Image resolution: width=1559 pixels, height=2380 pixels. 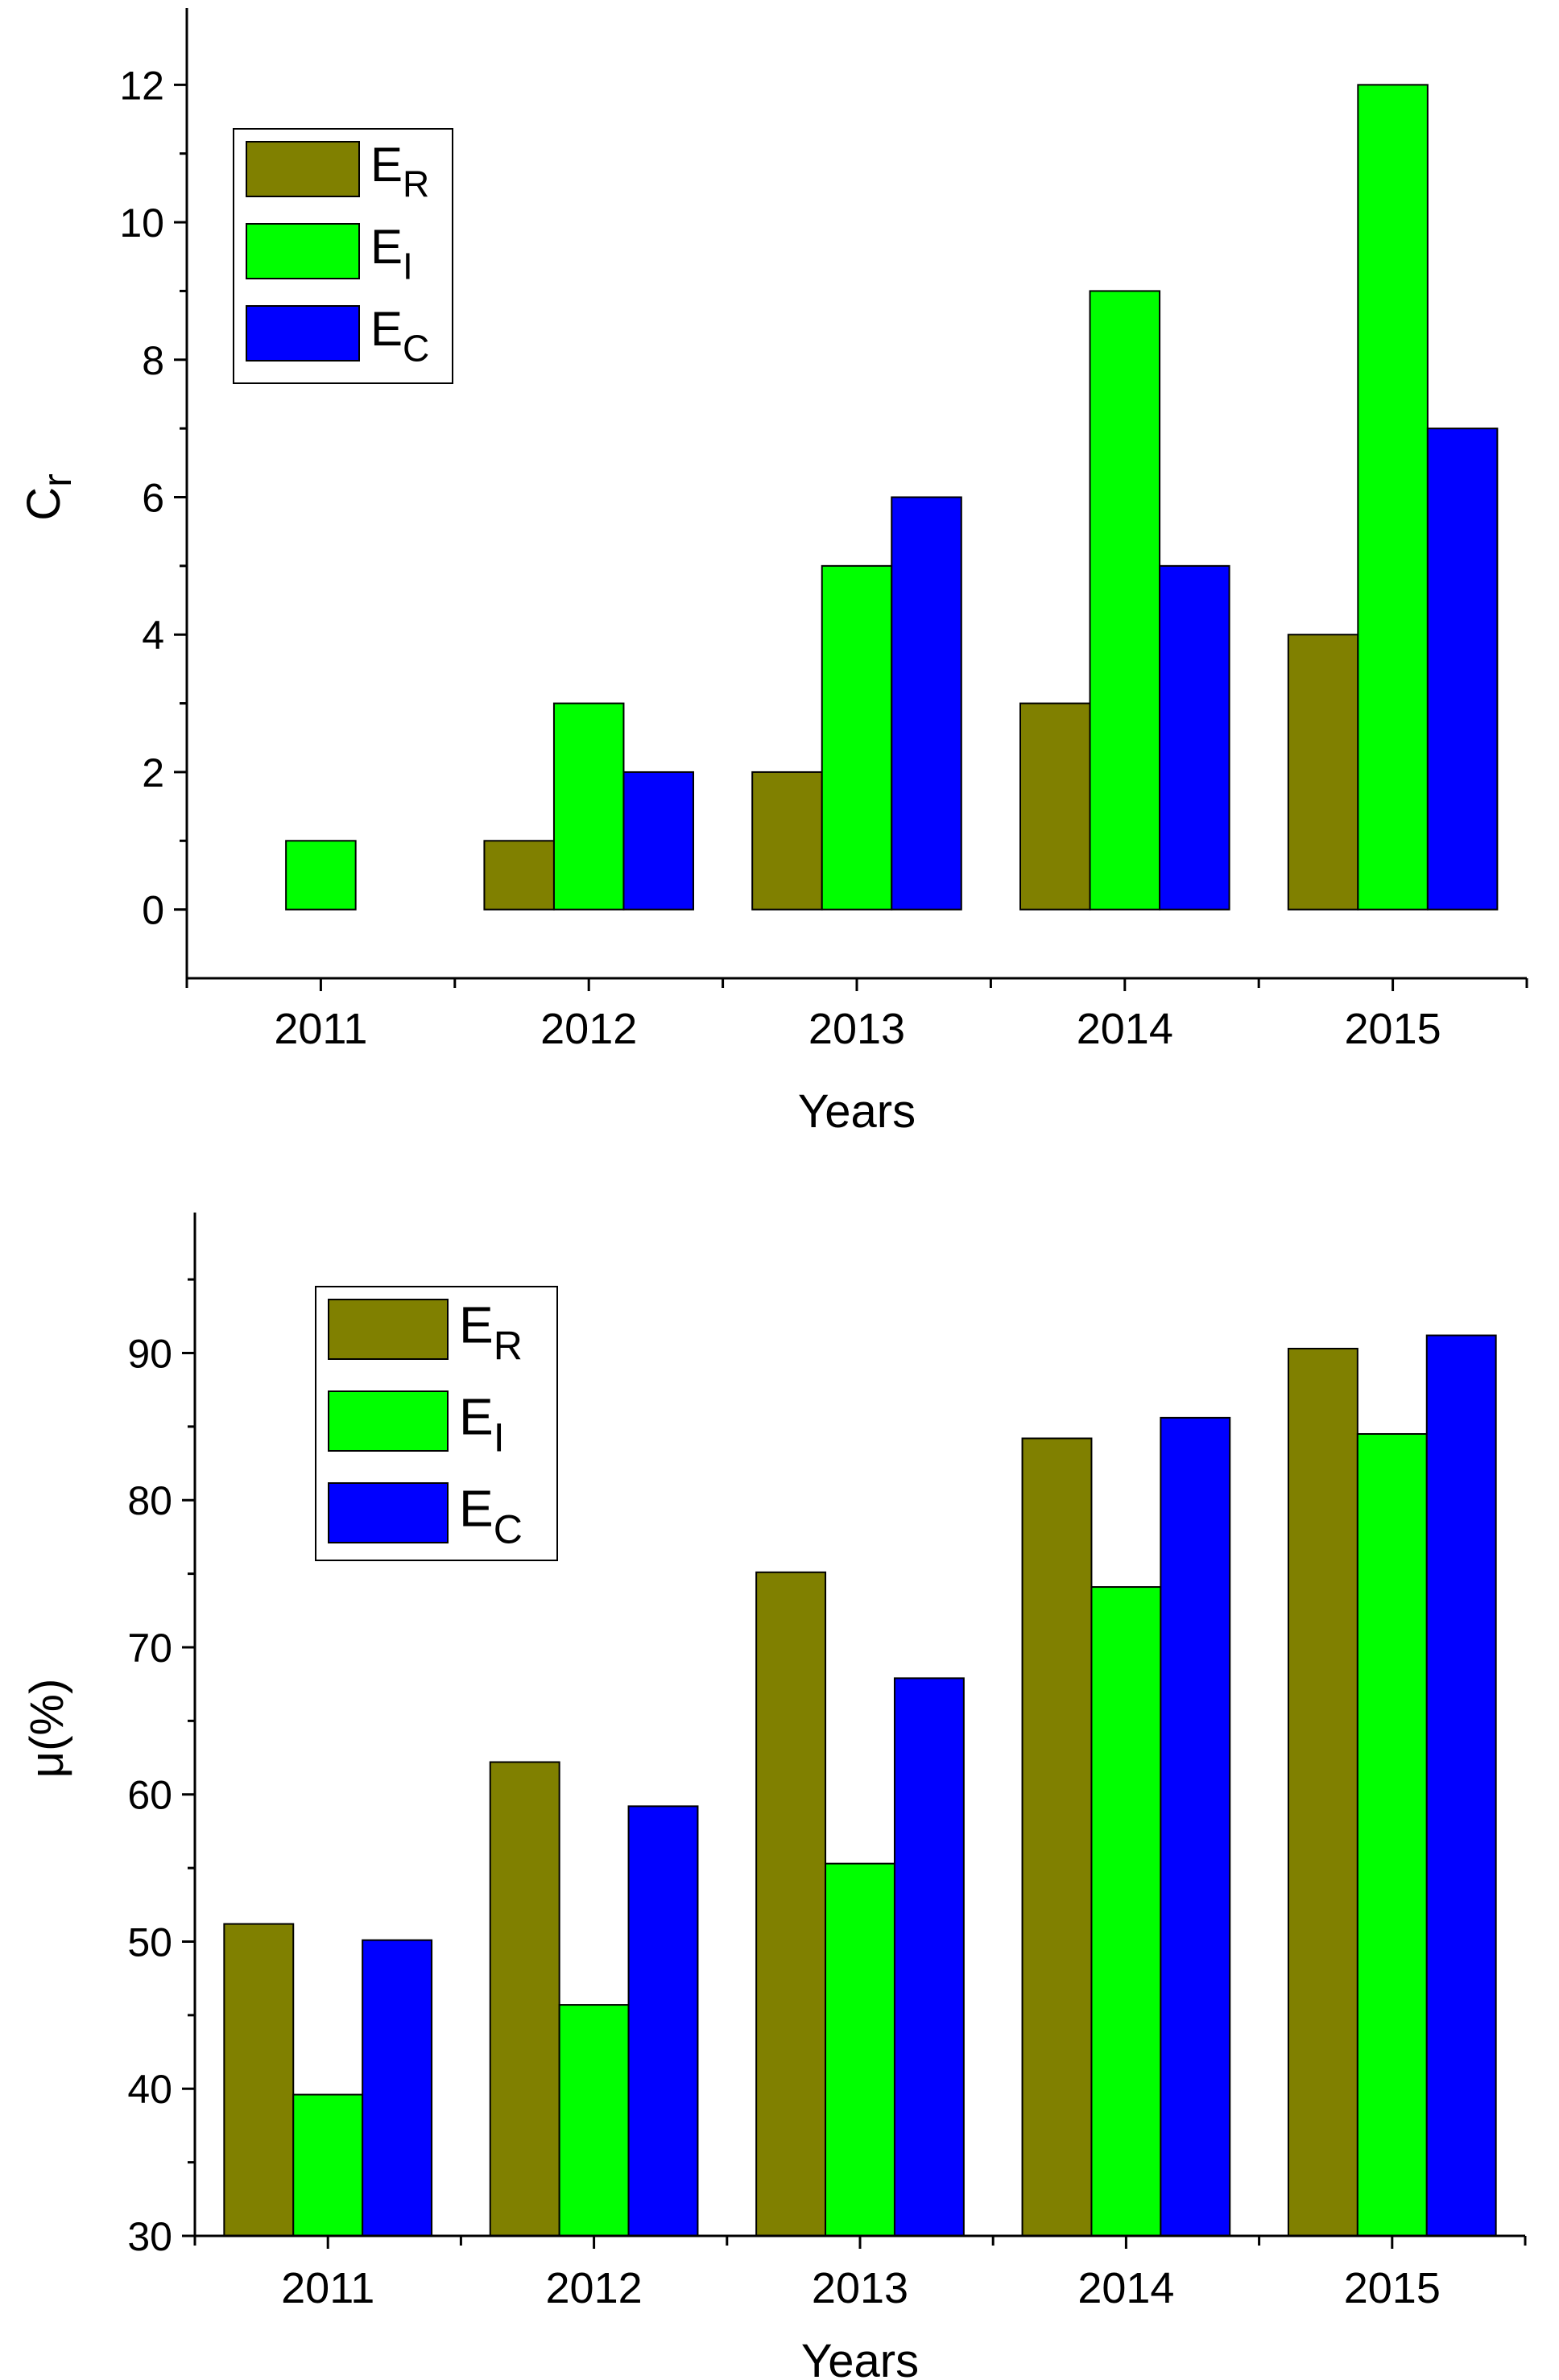 I want to click on y-axis-title-sub: r, so click(x=57, y=480).